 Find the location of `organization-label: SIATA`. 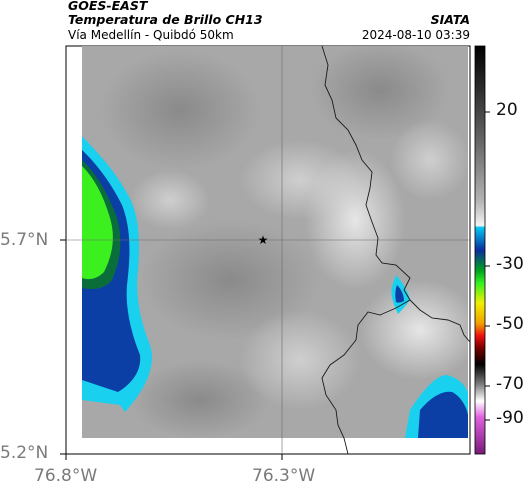

organization-label: SIATA is located at coordinates (450, 19).